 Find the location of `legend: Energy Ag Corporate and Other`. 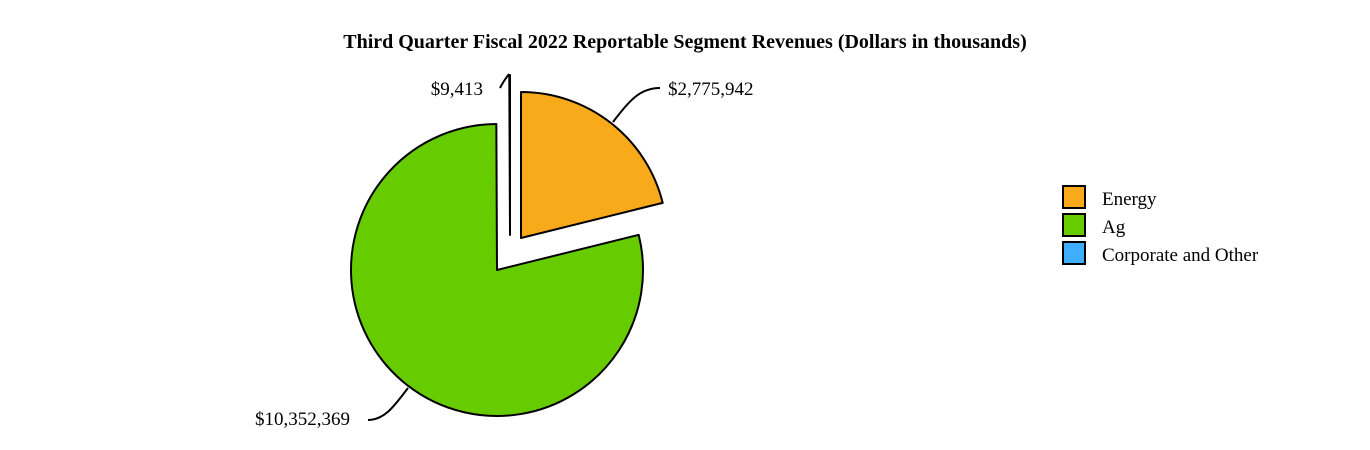

legend: Energy Ag Corporate and Other is located at coordinates (1160, 225).